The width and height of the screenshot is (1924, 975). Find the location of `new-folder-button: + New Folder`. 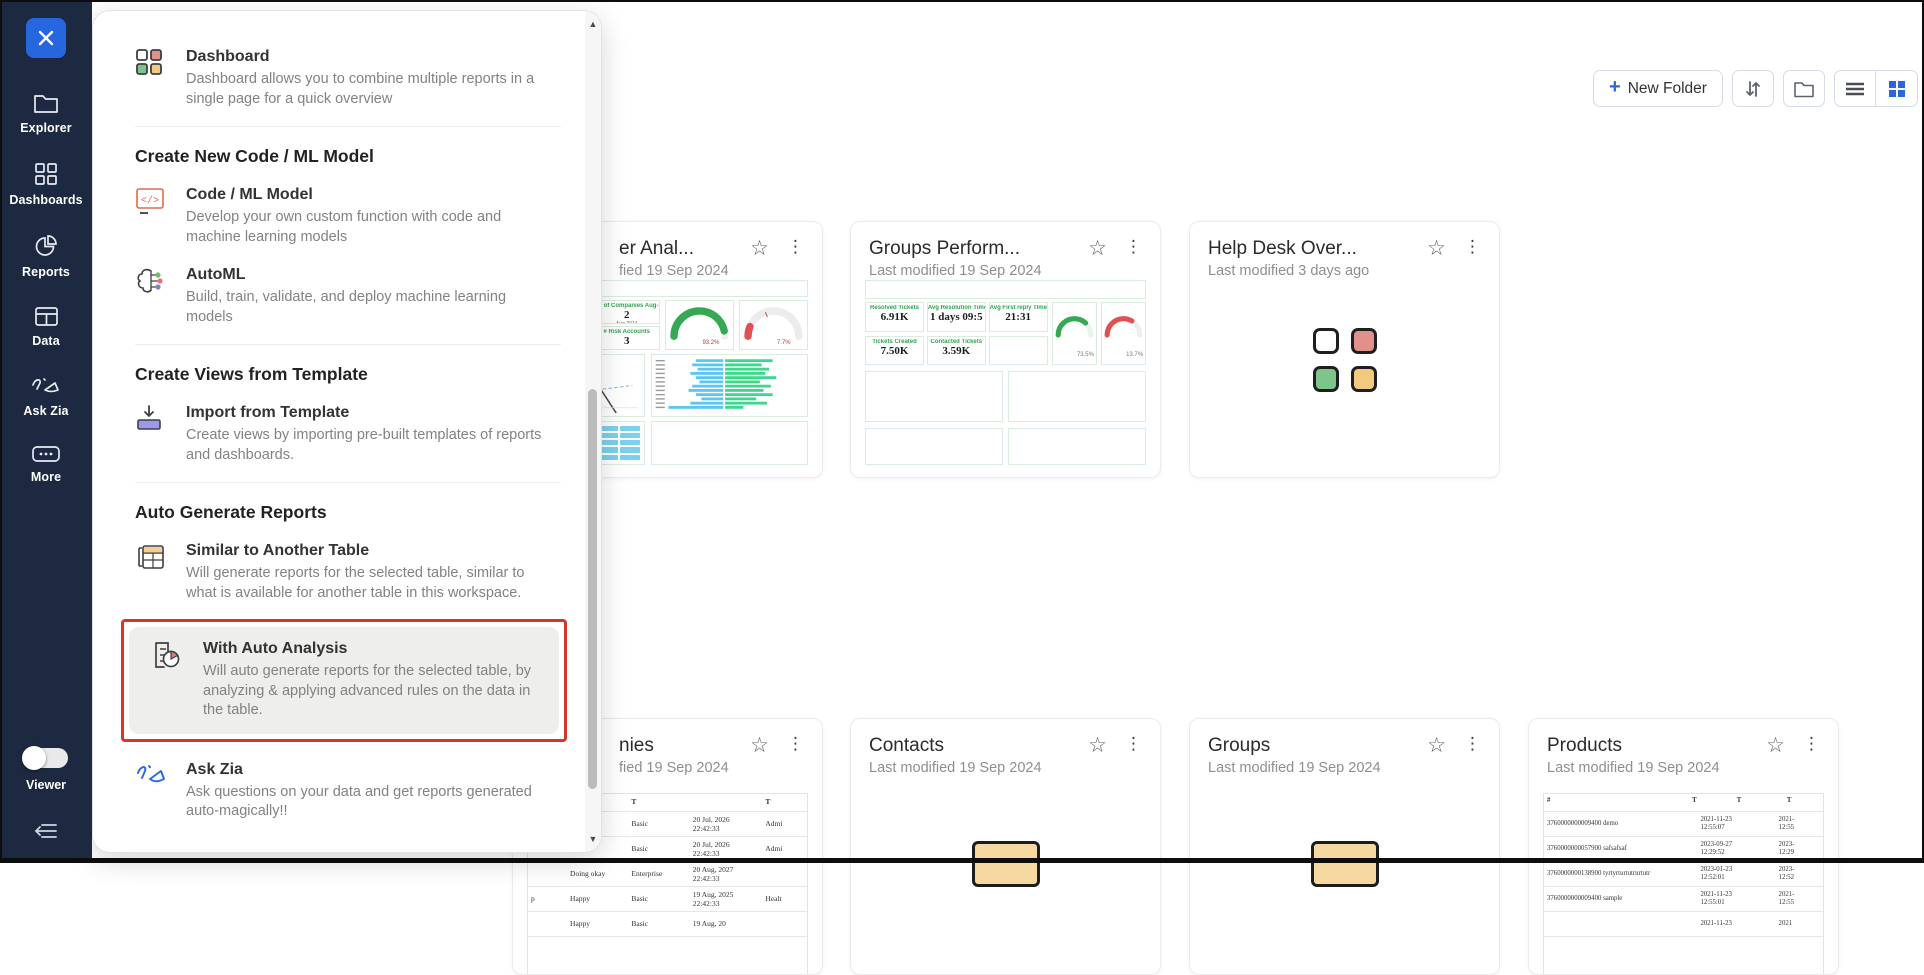

new-folder-button: + New Folder is located at coordinates (1658, 88).